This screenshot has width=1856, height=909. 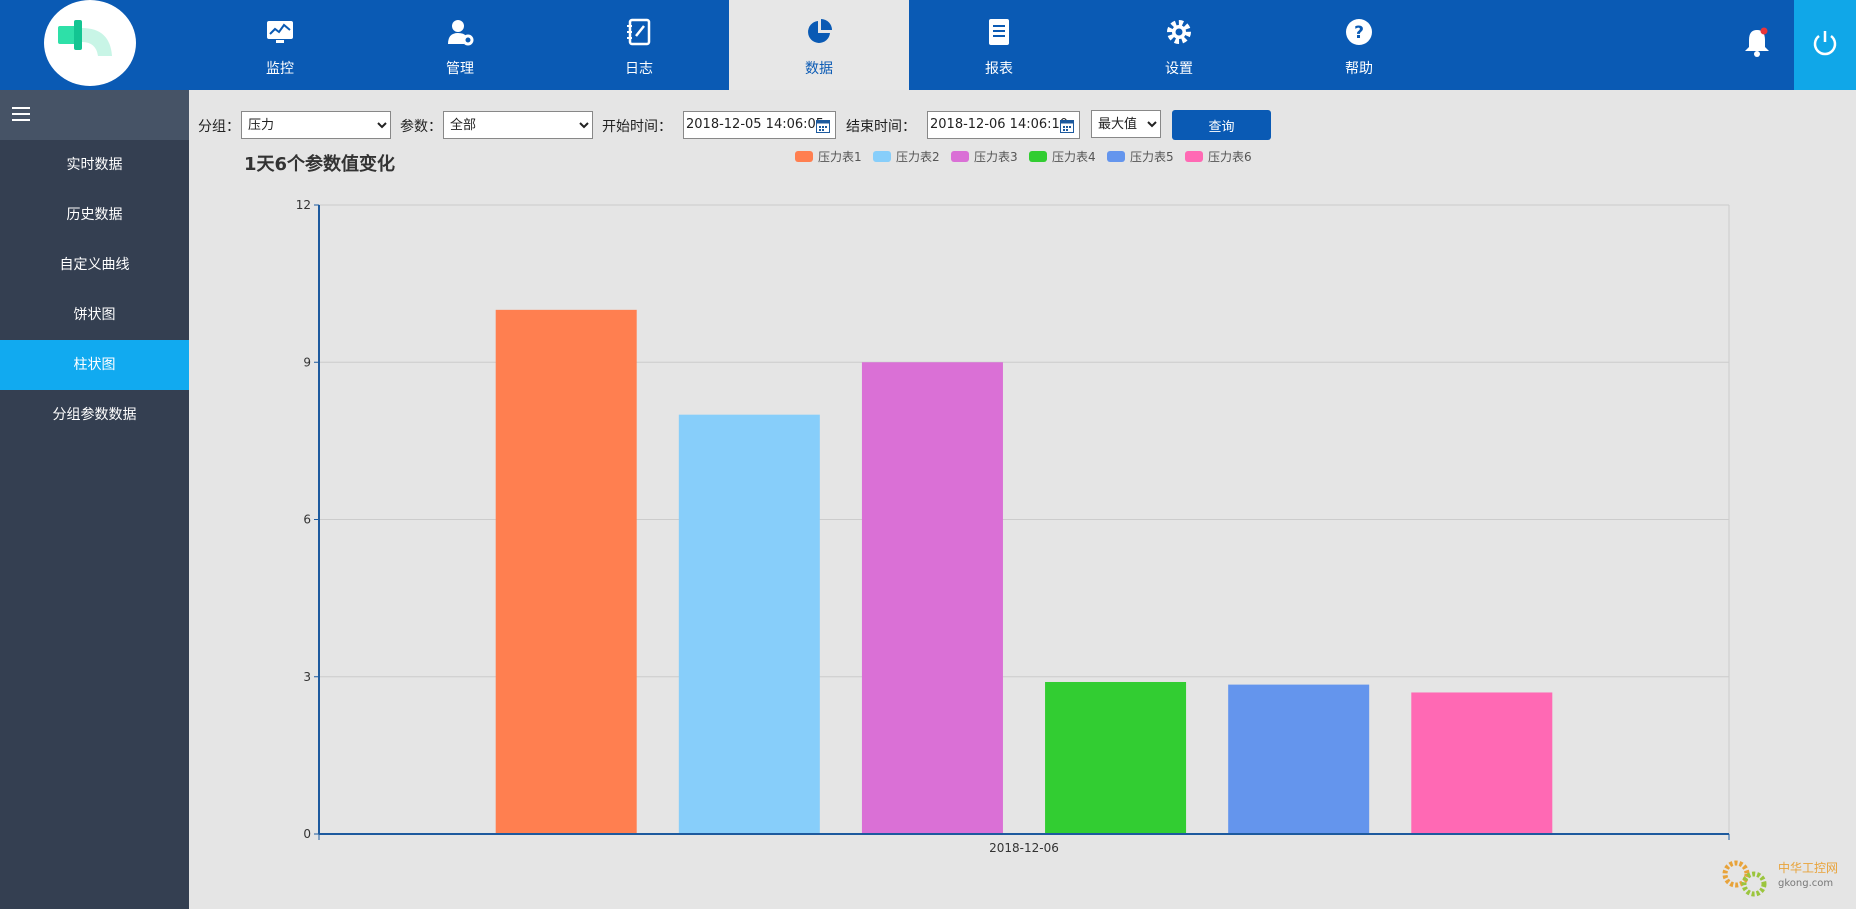 I want to click on start-time-input: 2018-12-05 14:06:05, so click(x=759, y=125).